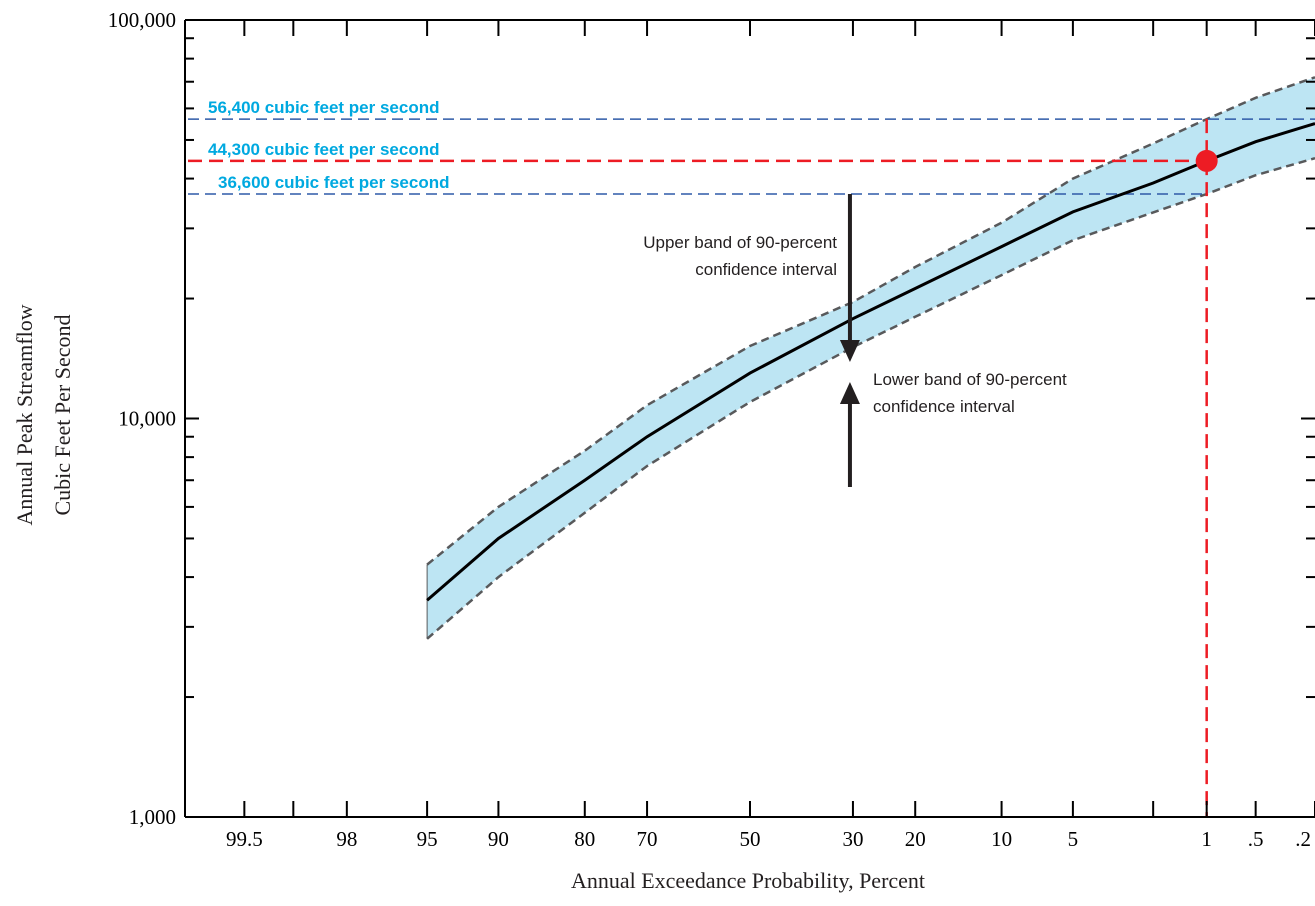 This screenshot has width=1315, height=906. Describe the element at coordinates (970, 379) in the screenshot. I see `annotation-lower-line-1: Lower band of 90-percent` at that location.